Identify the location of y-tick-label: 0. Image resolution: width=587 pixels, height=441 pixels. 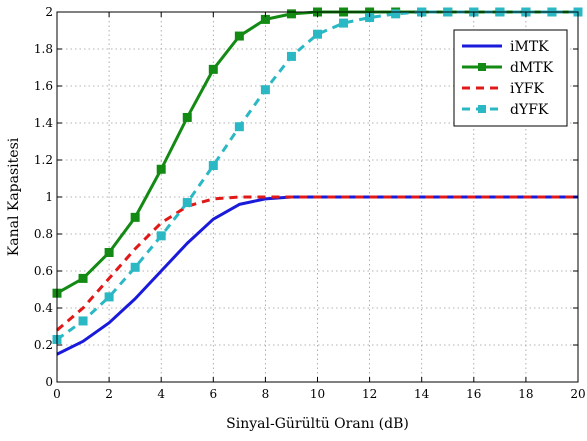
(49, 382).